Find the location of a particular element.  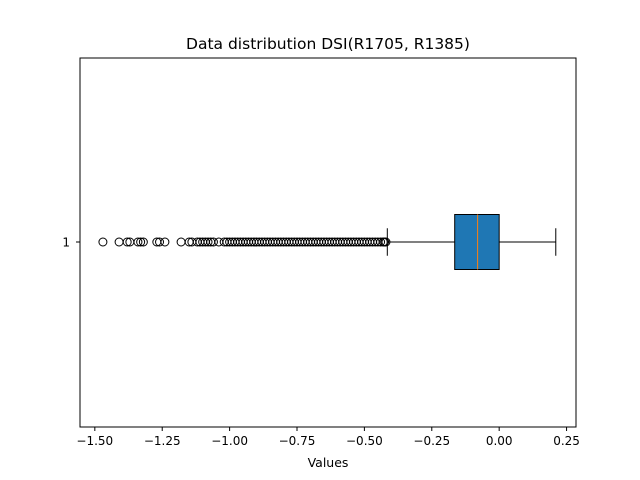

x-tick-label: 0.25 is located at coordinates (566, 441).